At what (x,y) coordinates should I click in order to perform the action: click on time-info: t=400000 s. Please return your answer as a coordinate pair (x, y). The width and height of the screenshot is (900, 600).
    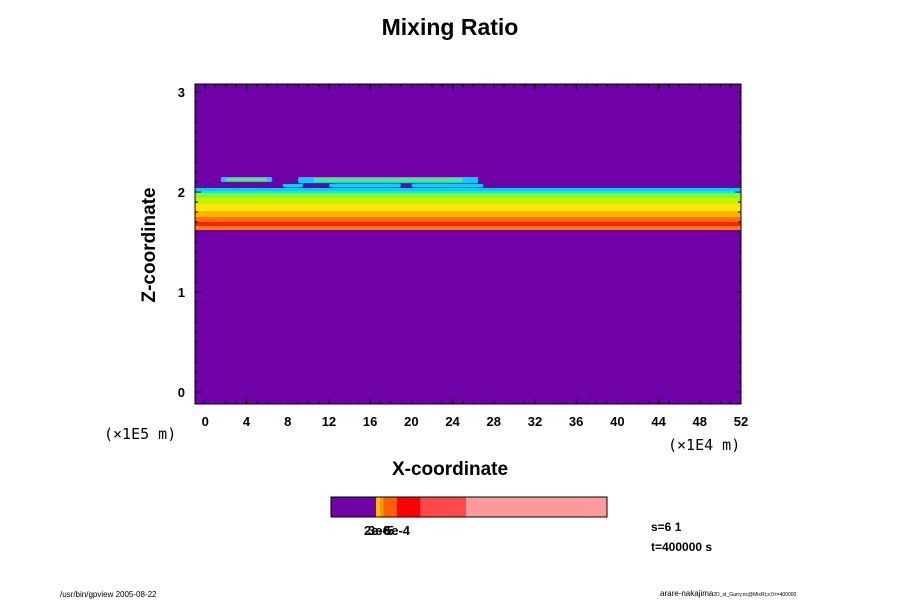
    Looking at the image, I should click on (682, 547).